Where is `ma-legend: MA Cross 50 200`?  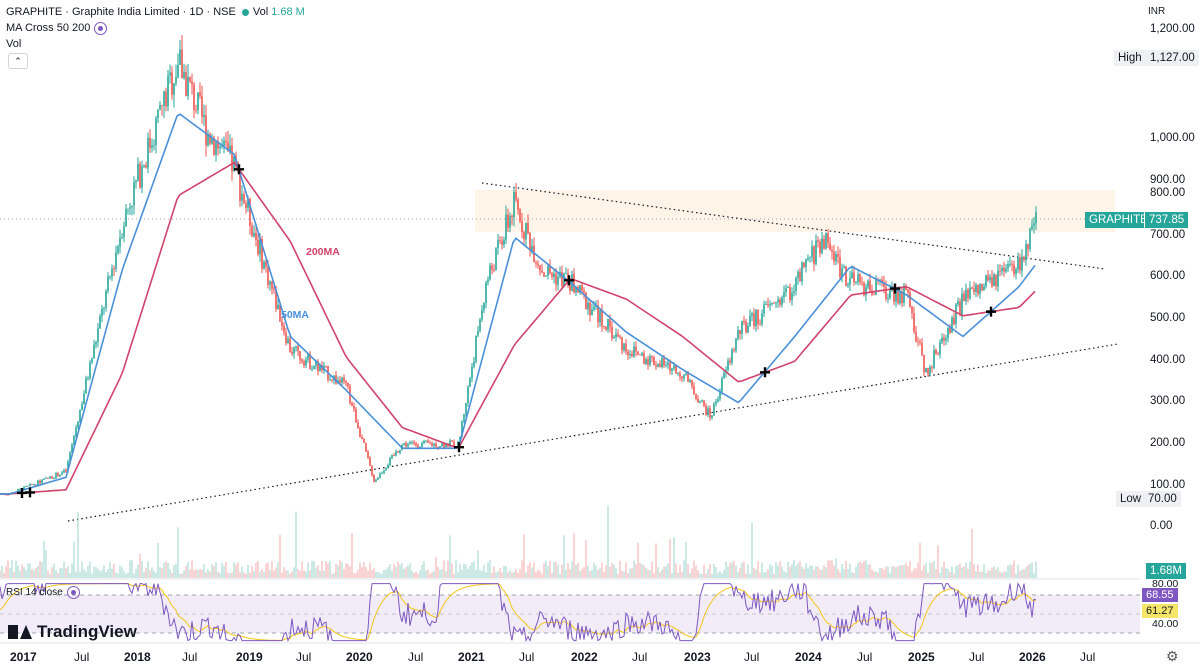 ma-legend: MA Cross 50 200 is located at coordinates (57, 28).